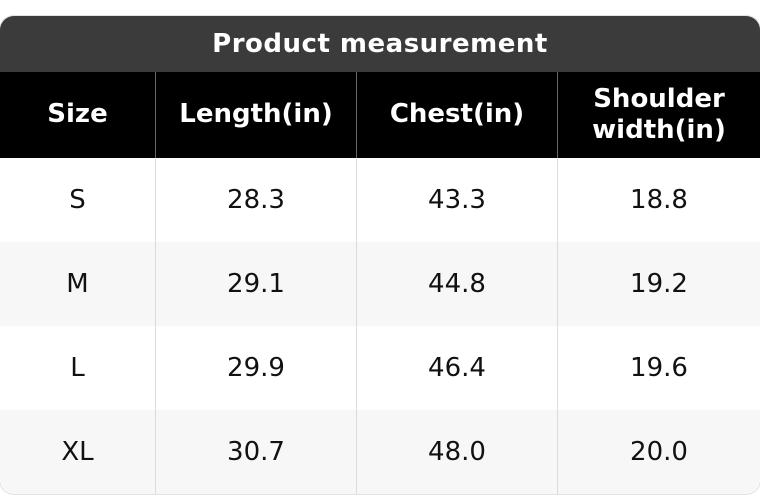 The width and height of the screenshot is (760, 496). What do you see at coordinates (456, 200) in the screenshot?
I see `table-cell: 43.3` at bounding box center [456, 200].